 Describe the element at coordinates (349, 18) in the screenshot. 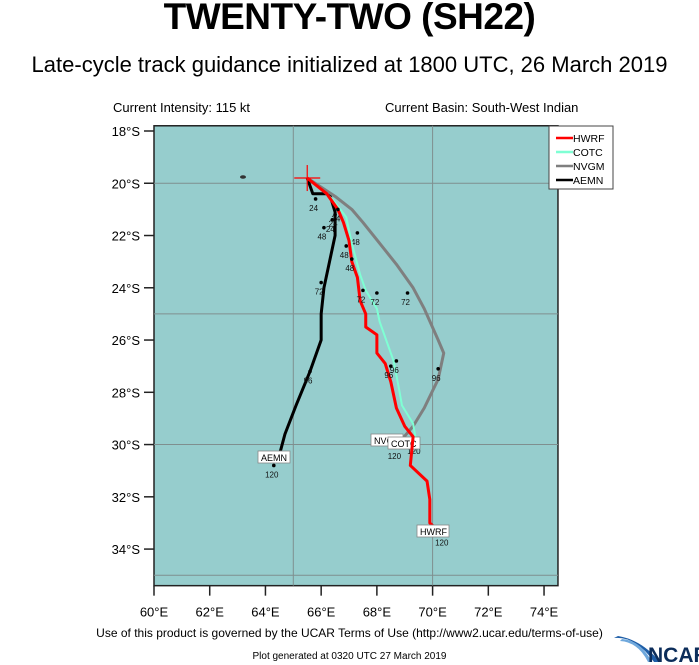

I see `storm-title: TWENTY-TWO (SH22)` at that location.